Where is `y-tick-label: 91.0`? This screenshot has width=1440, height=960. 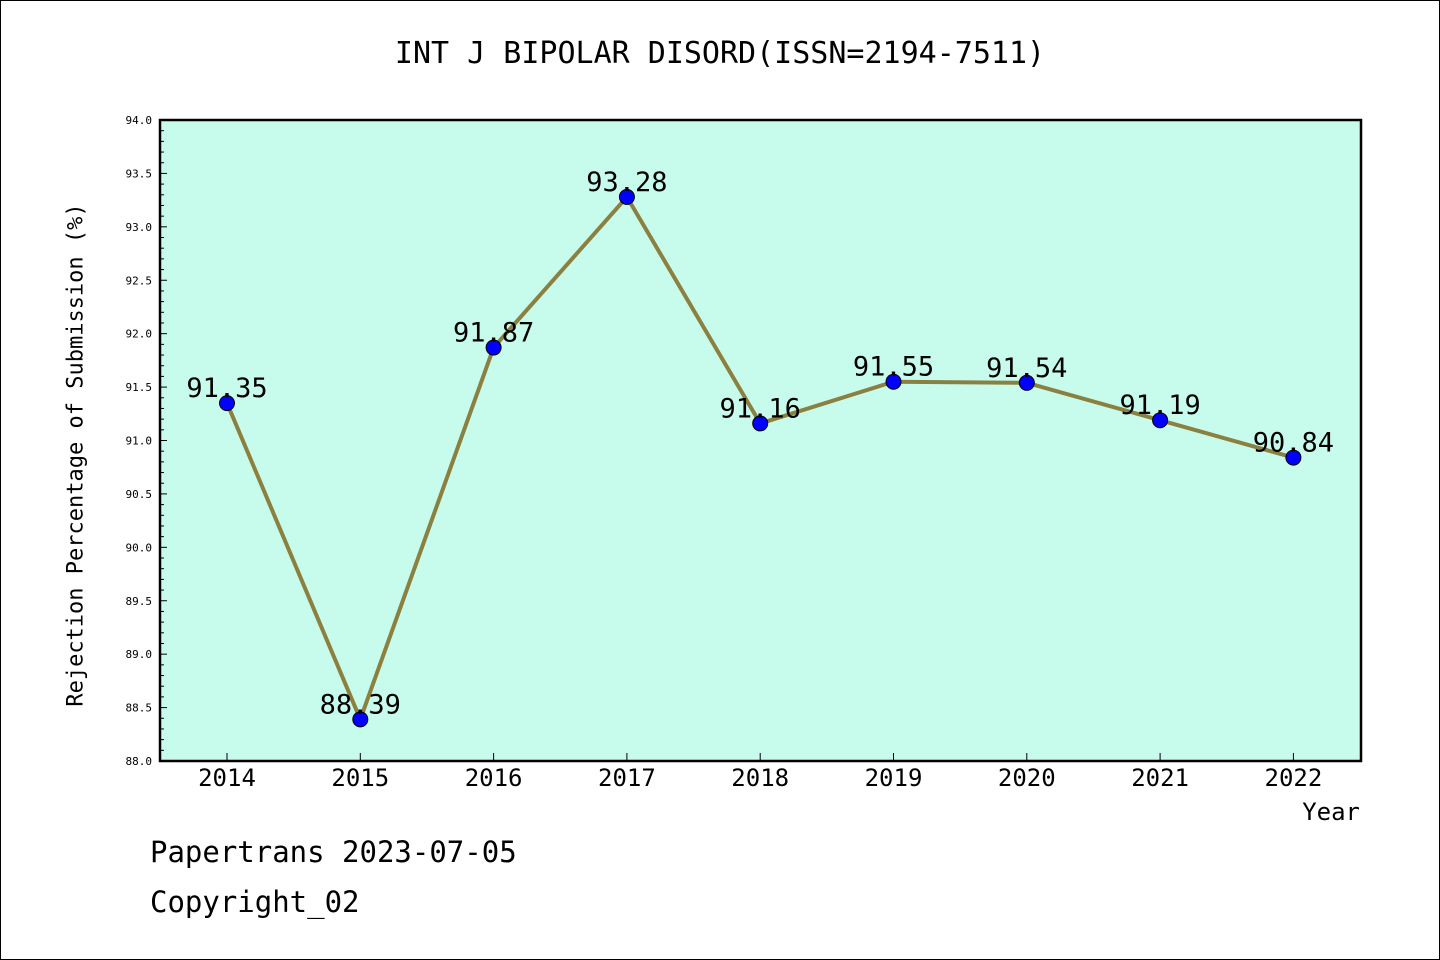 y-tick-label: 91.0 is located at coordinates (139, 441).